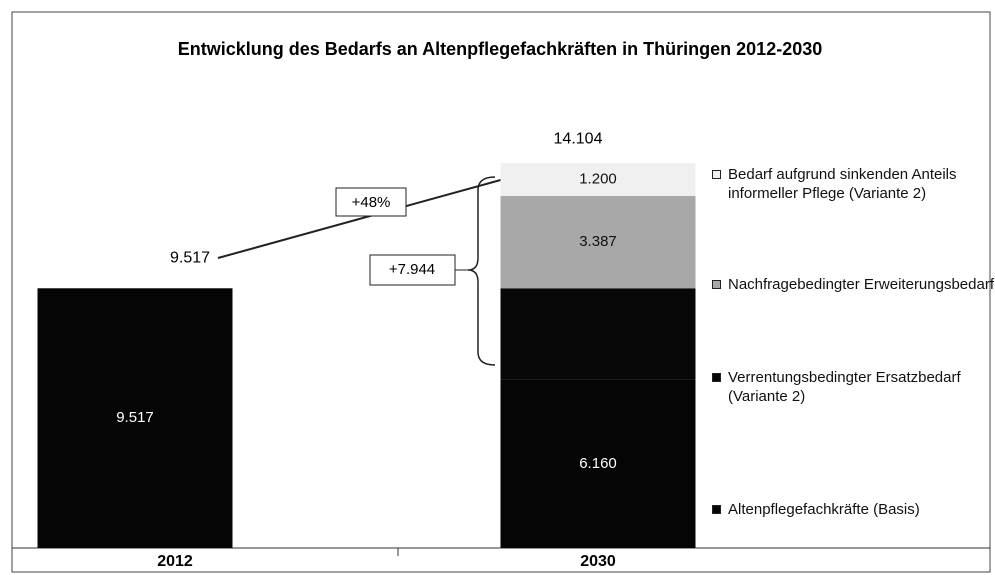  I want to click on total-label: 9.517, so click(190, 257).